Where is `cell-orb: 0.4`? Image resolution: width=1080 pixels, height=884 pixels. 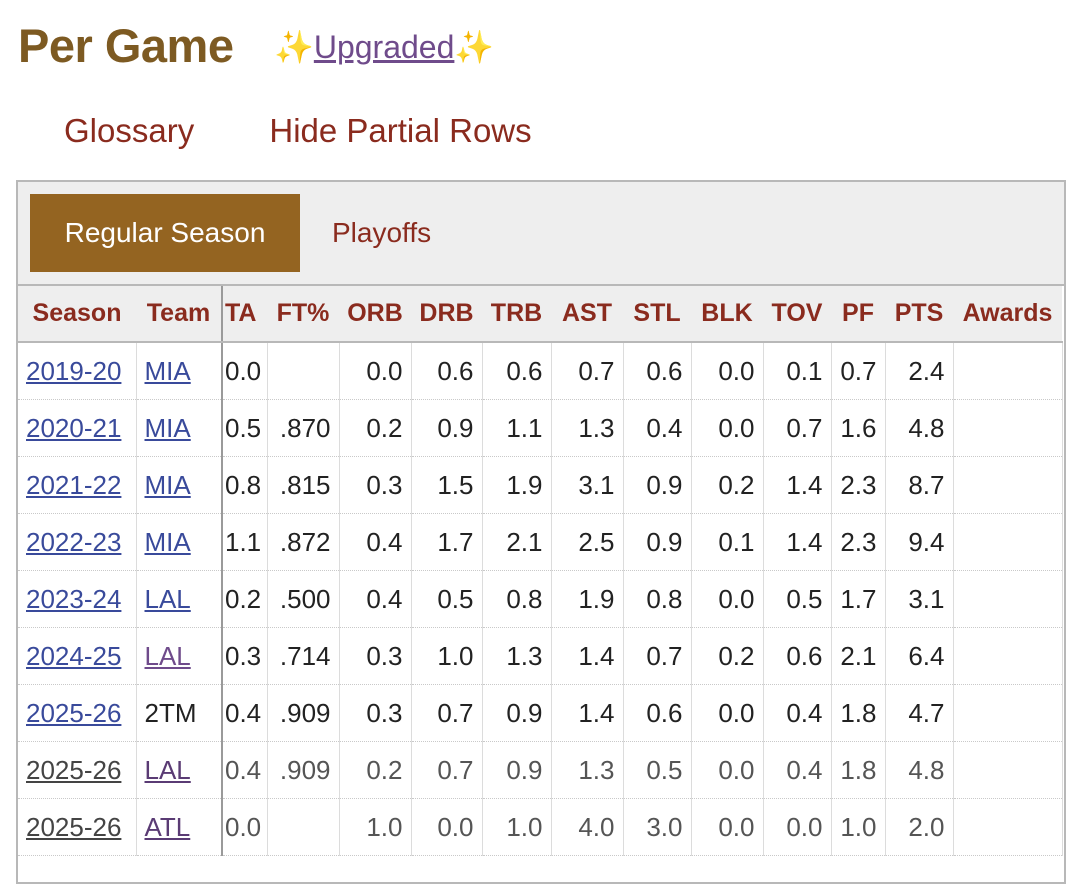
cell-orb: 0.4 is located at coordinates (375, 542).